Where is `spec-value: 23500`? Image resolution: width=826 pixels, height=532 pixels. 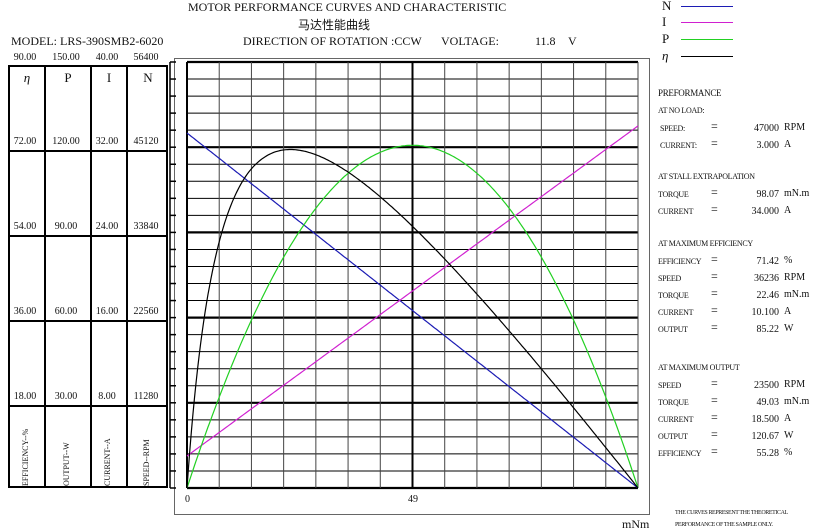 spec-value: 23500 is located at coordinates (766, 385).